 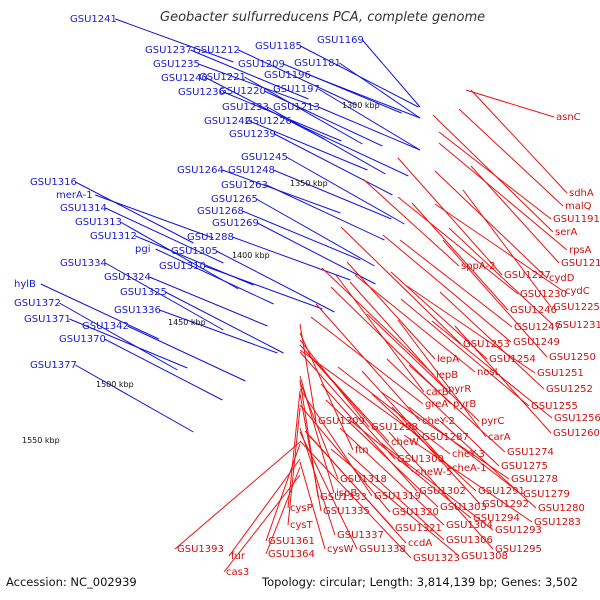 I want to click on gene-label: GSU1220, so click(x=242, y=91).